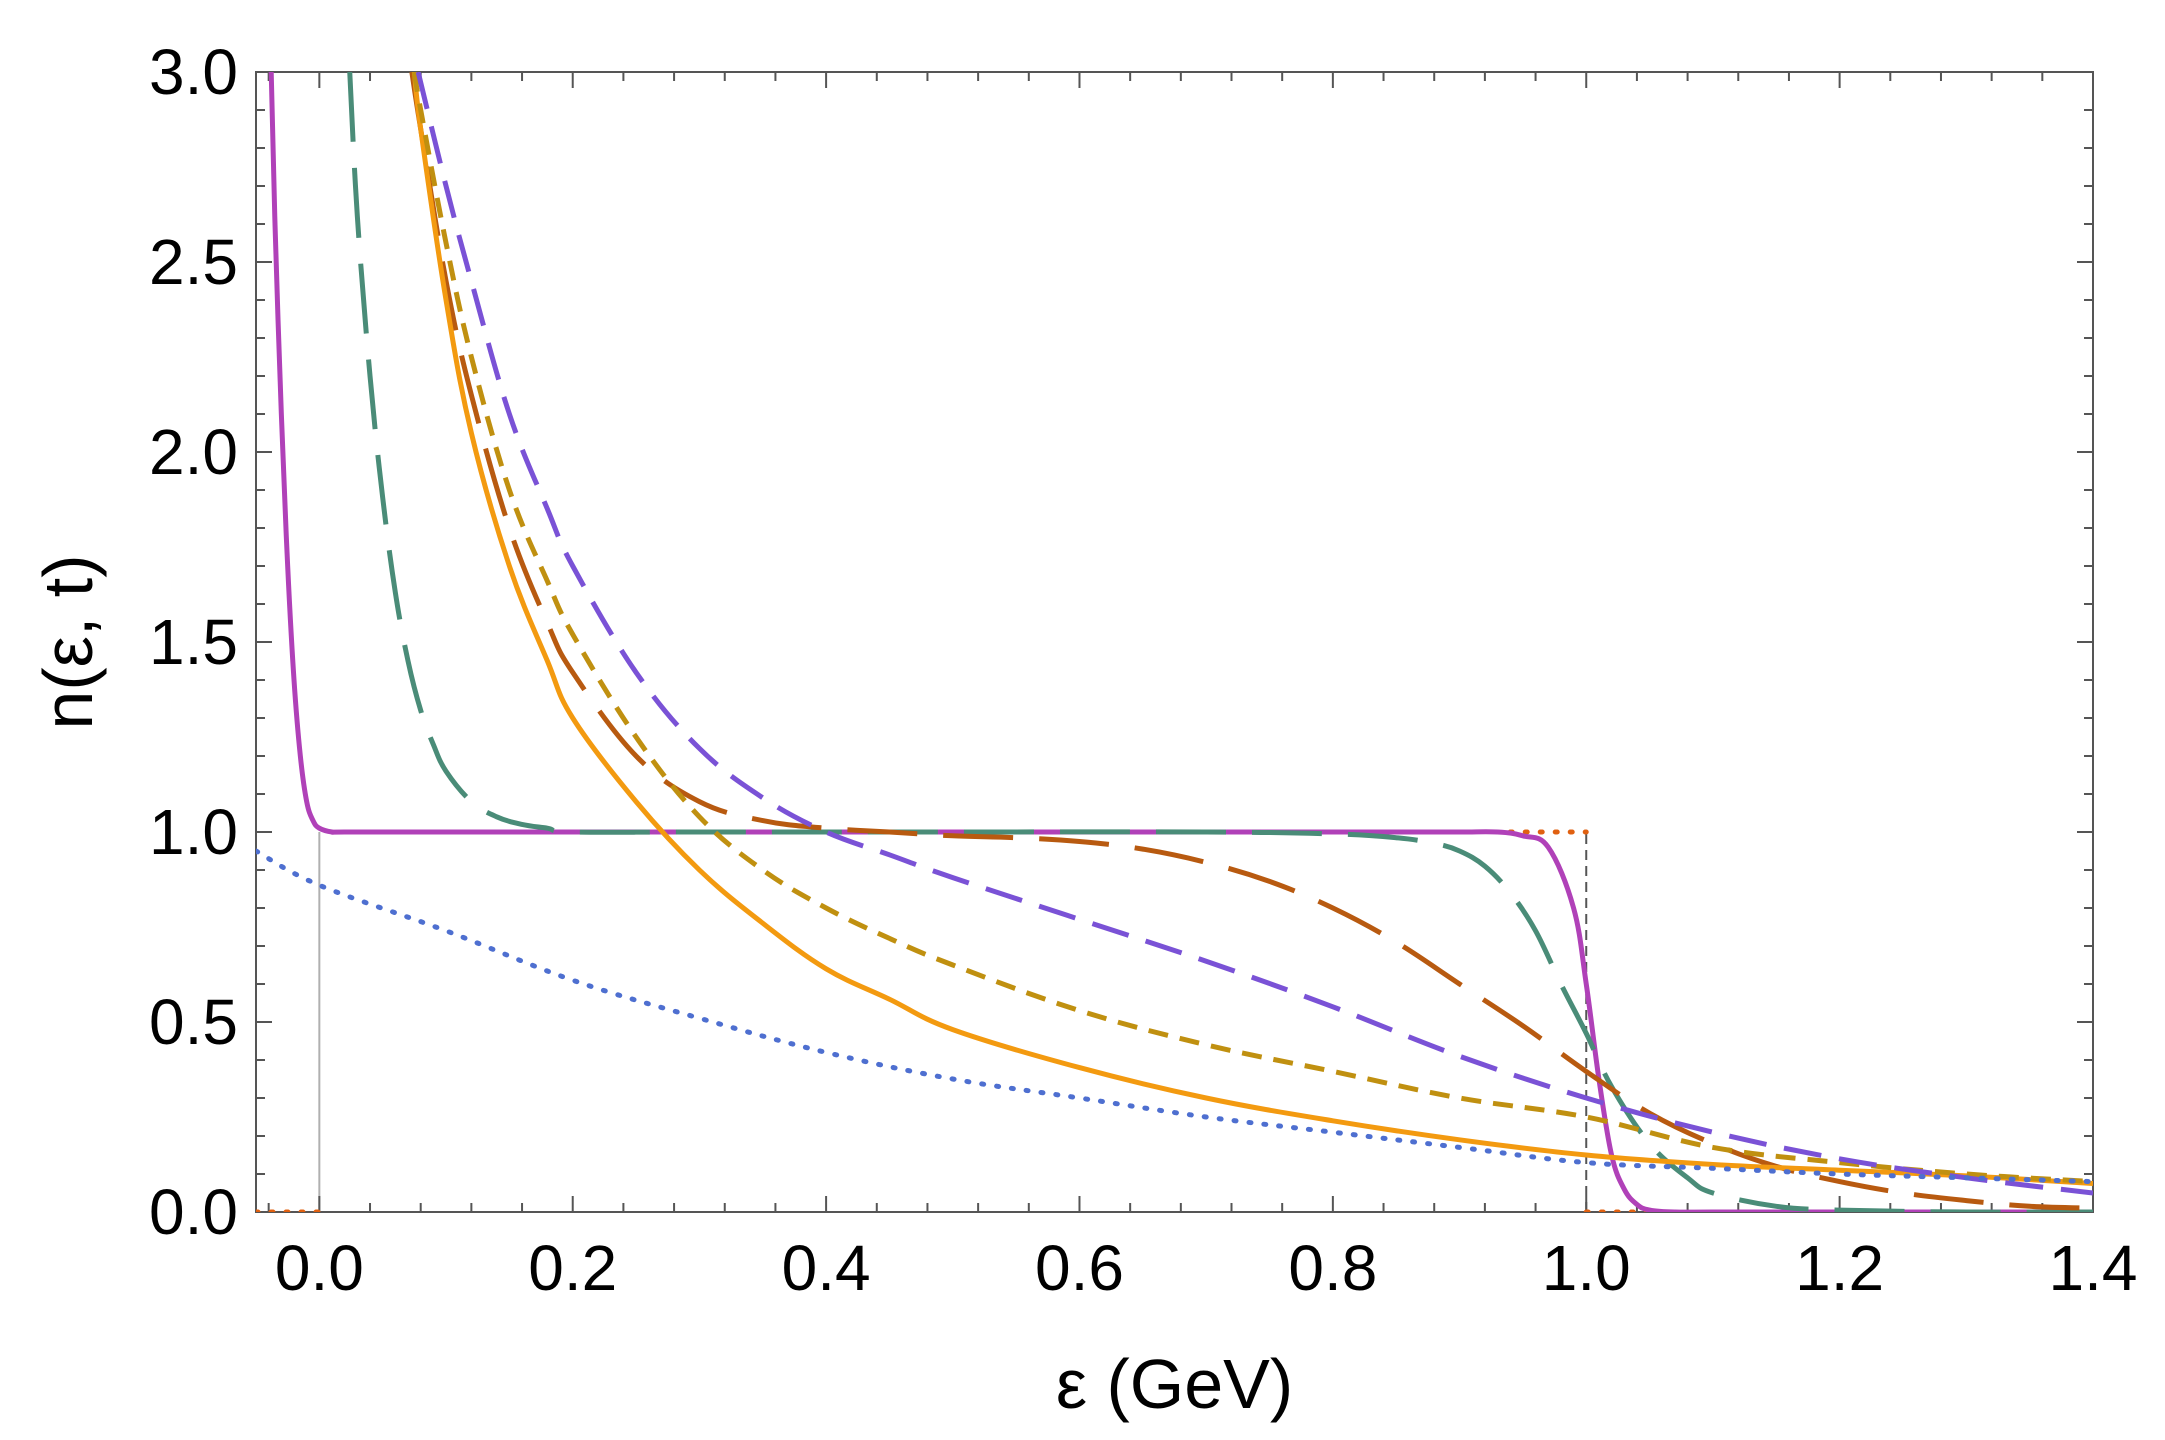  What do you see at coordinates (193, 642) in the screenshot?
I see `y-tick-label: 1.5` at bounding box center [193, 642].